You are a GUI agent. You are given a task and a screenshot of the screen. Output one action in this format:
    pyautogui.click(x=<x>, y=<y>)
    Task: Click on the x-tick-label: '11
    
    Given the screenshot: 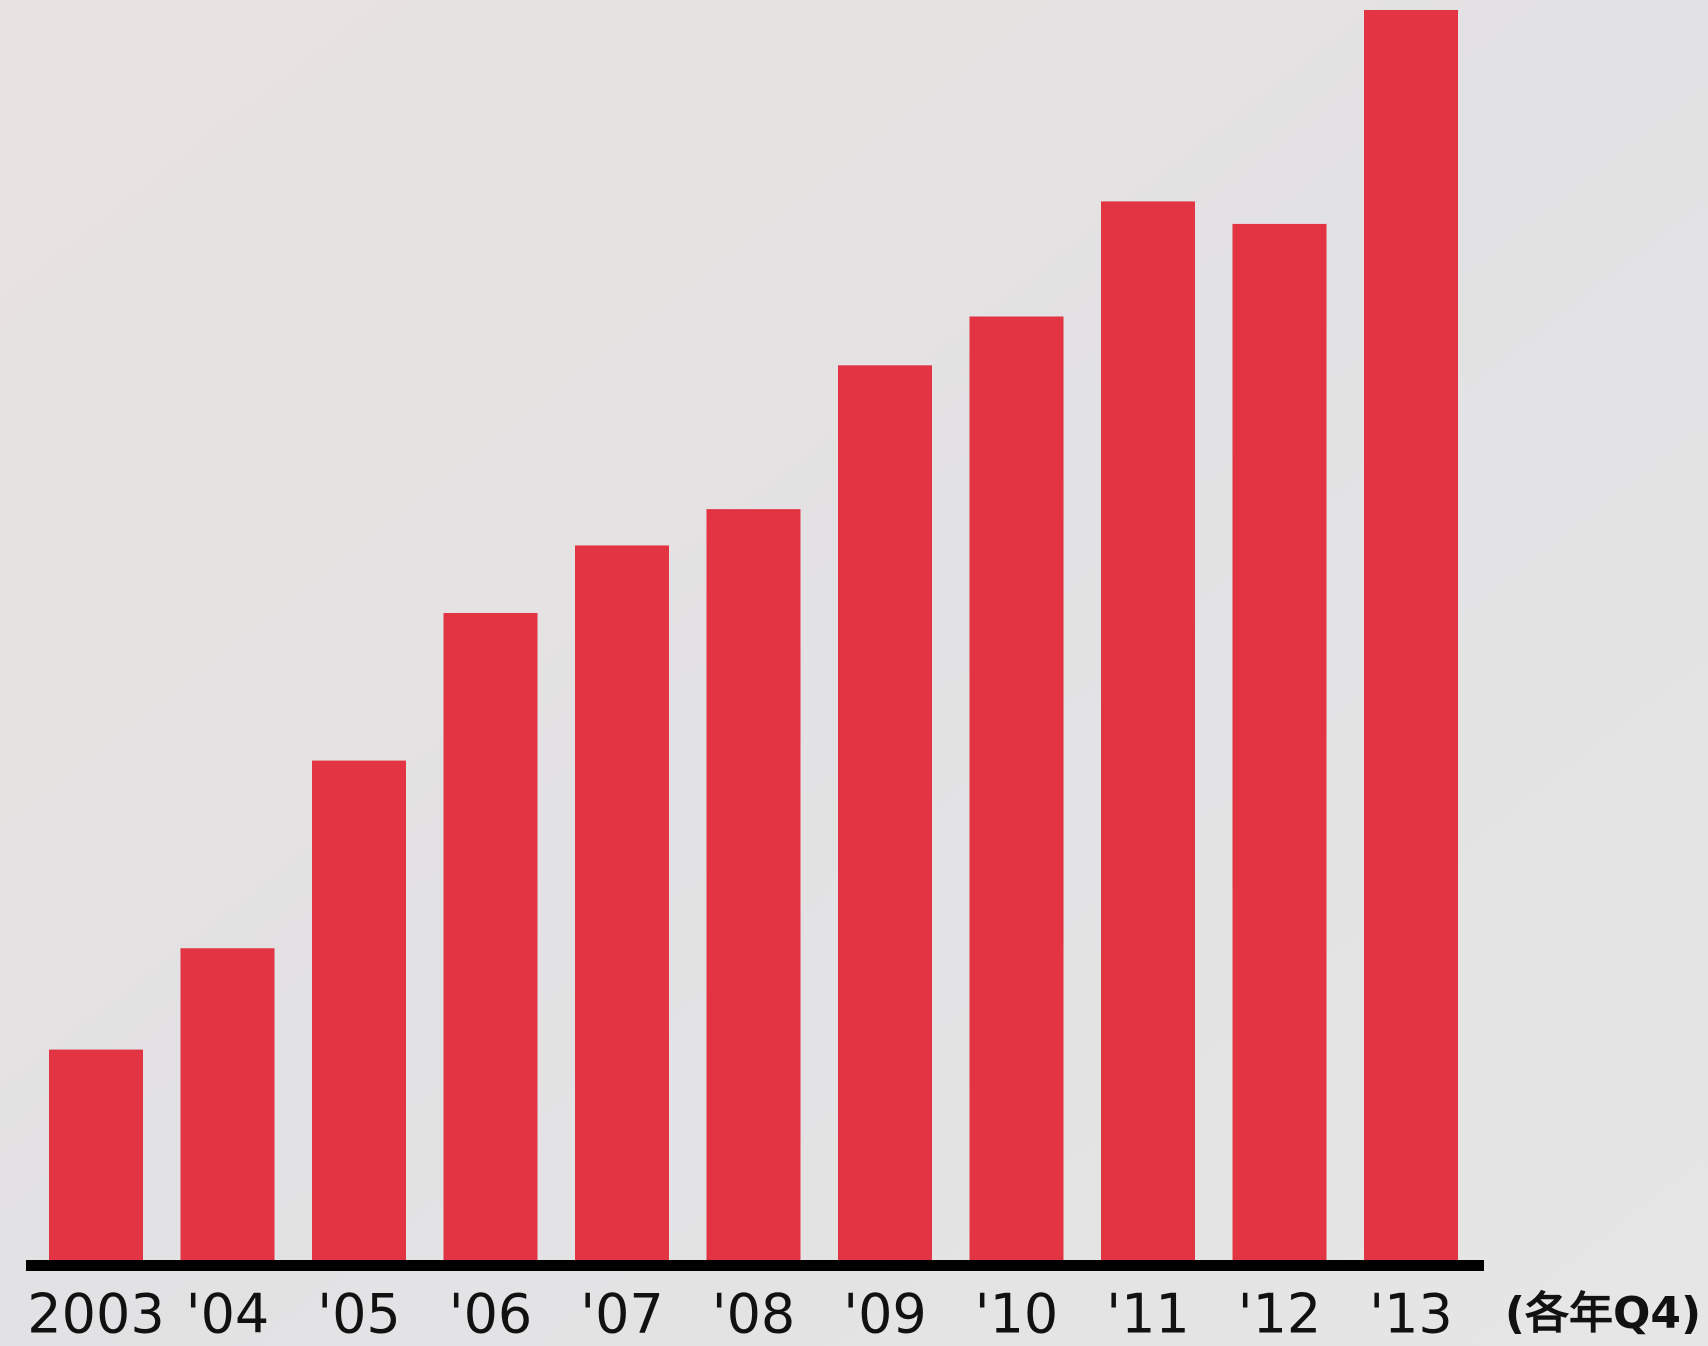 What is the action you would take?
    pyautogui.click(x=1148, y=1314)
    